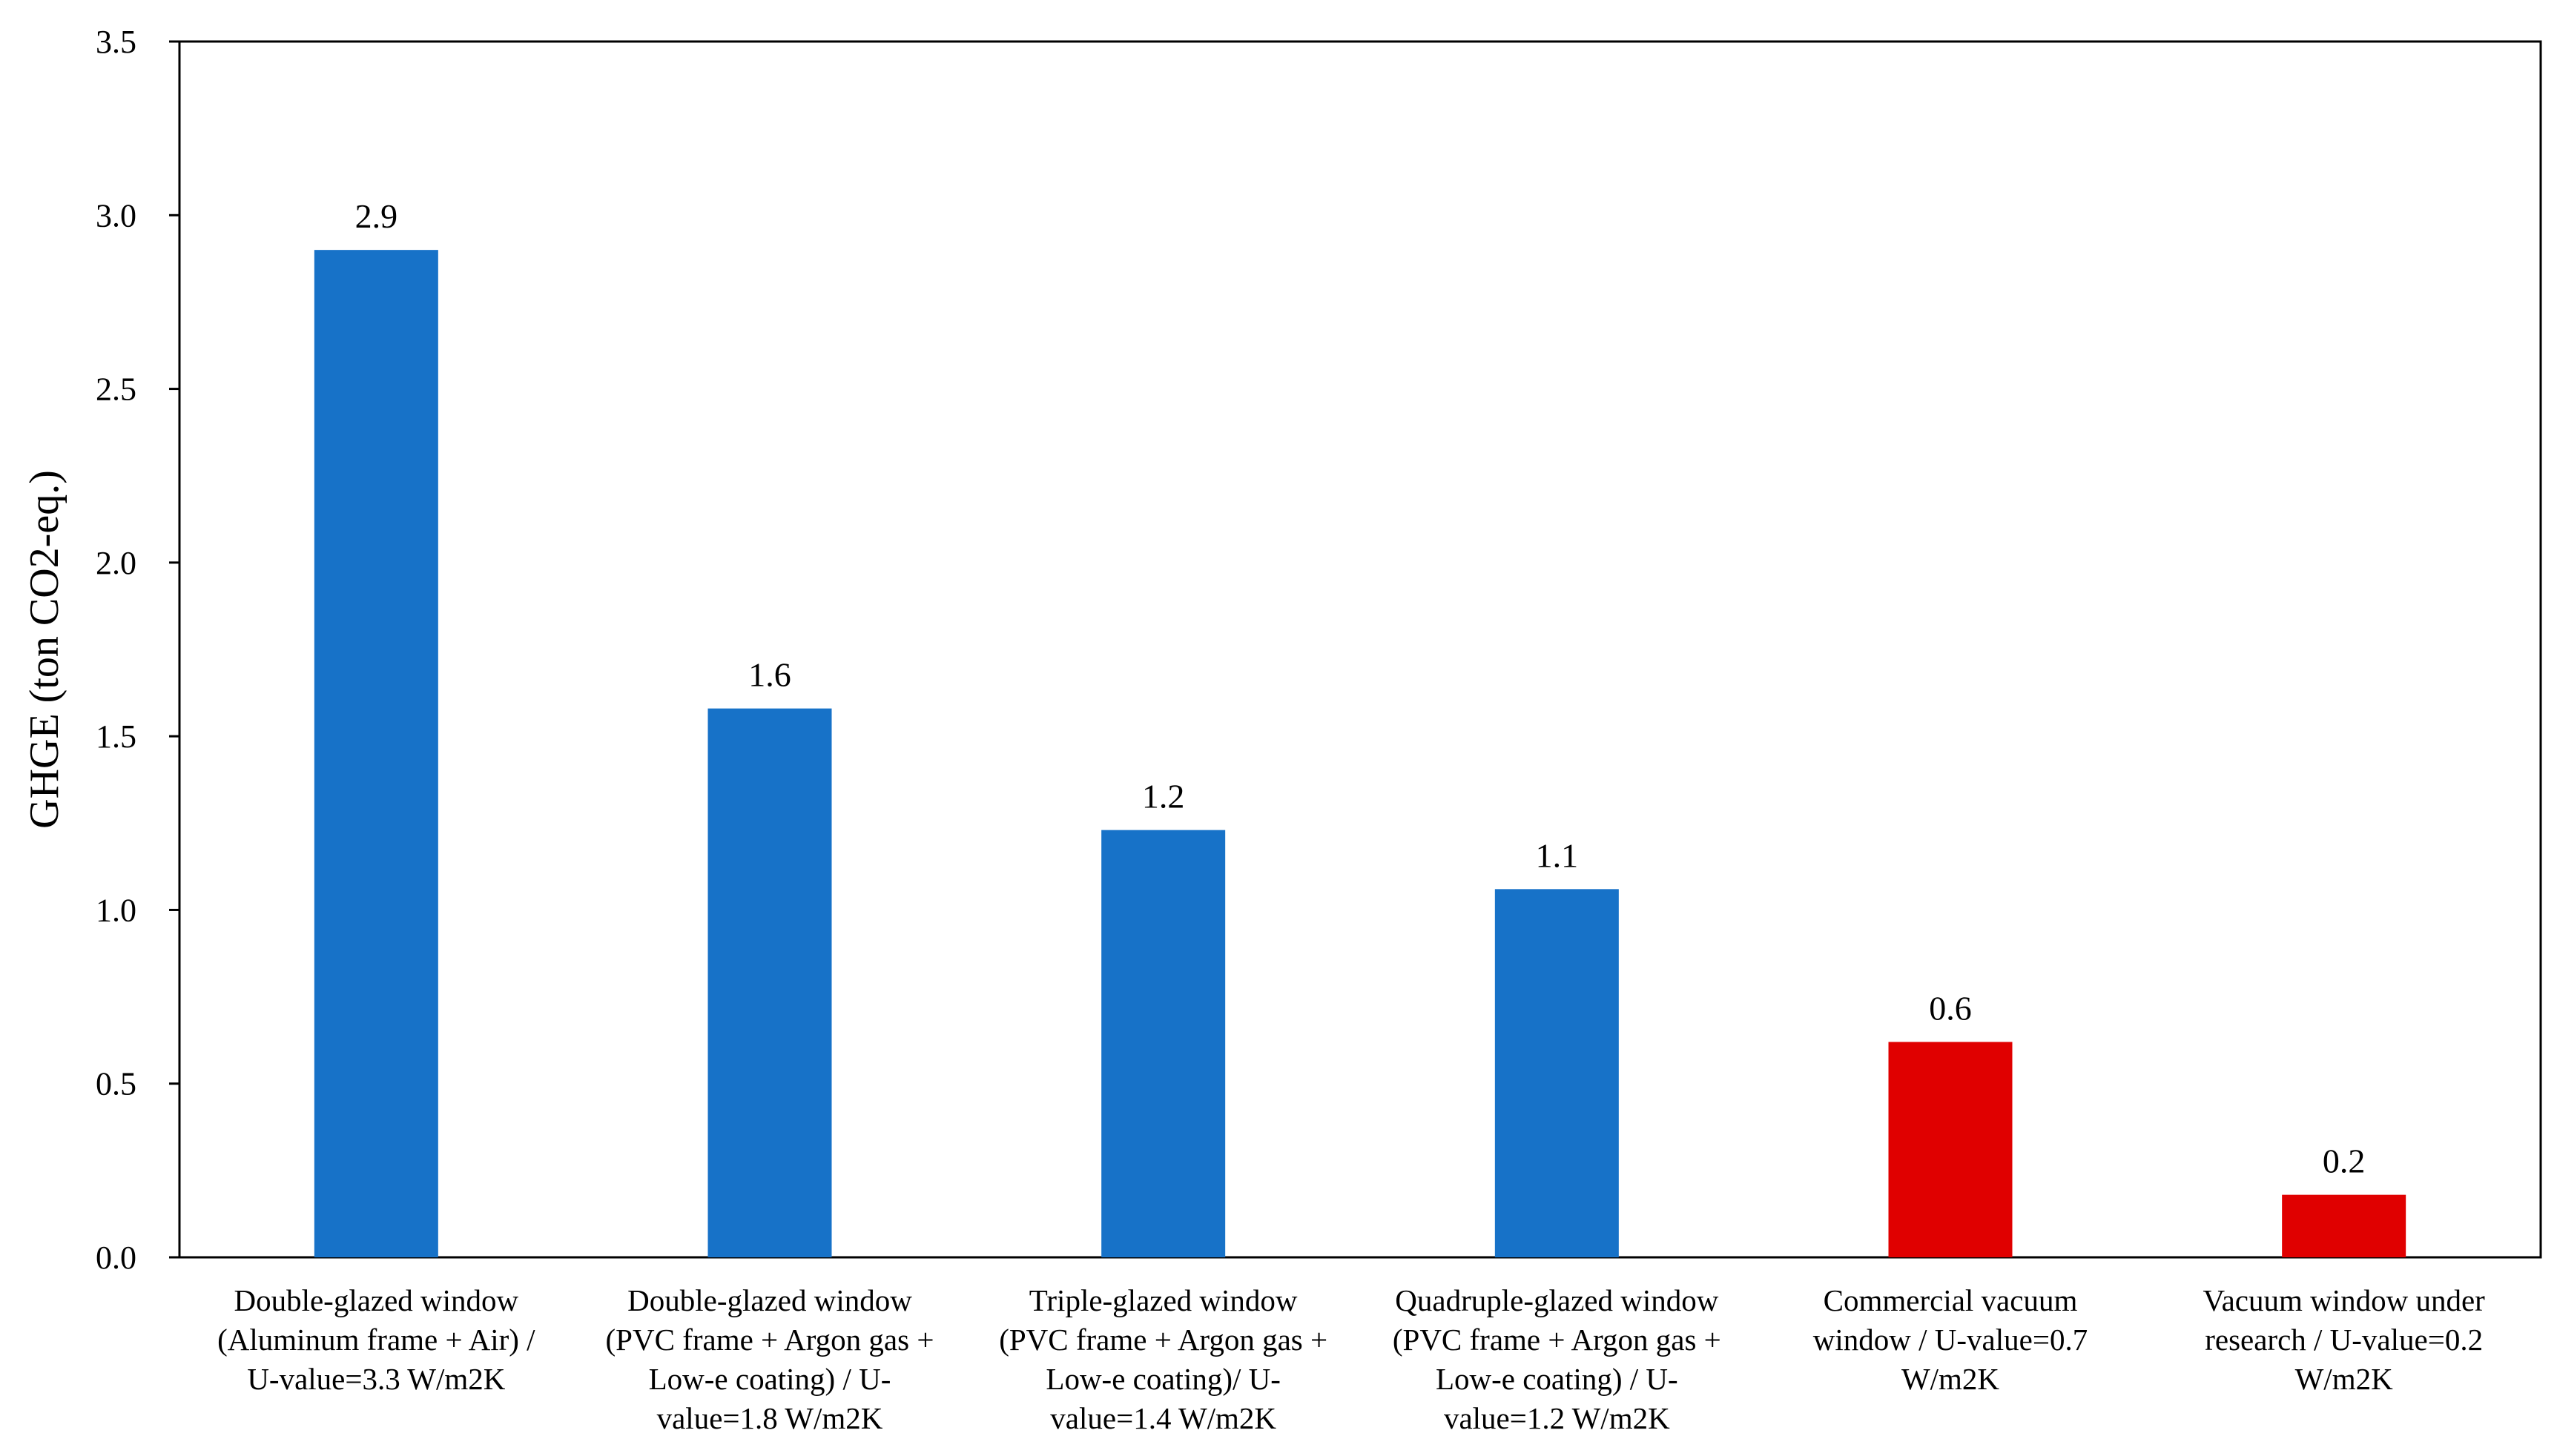  I want to click on y-axis: 0.0 0.5 1.0 1.5 2.0 2.5 3.0 3.5, so click(137, 650).